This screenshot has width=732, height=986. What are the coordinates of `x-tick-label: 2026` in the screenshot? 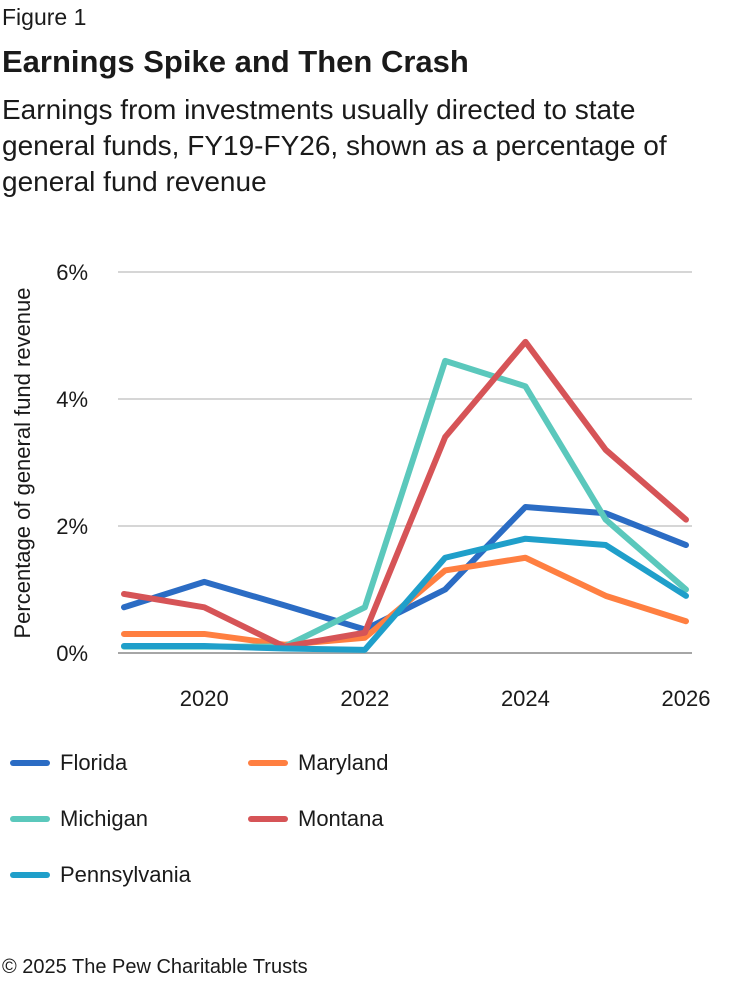 It's located at (686, 698).